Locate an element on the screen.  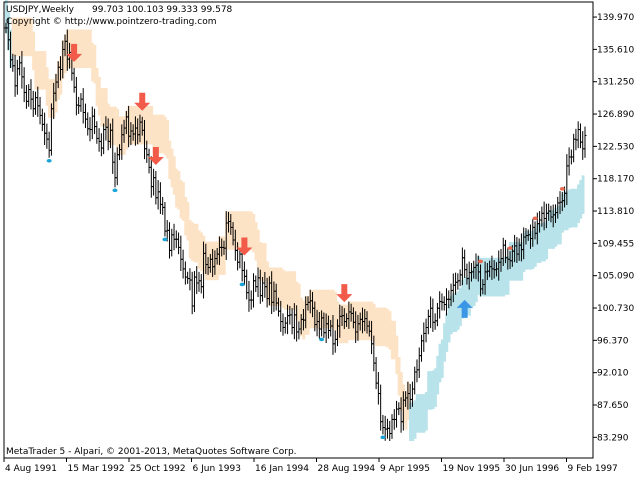
y-tick-label: 135.610 is located at coordinates (615, 50).